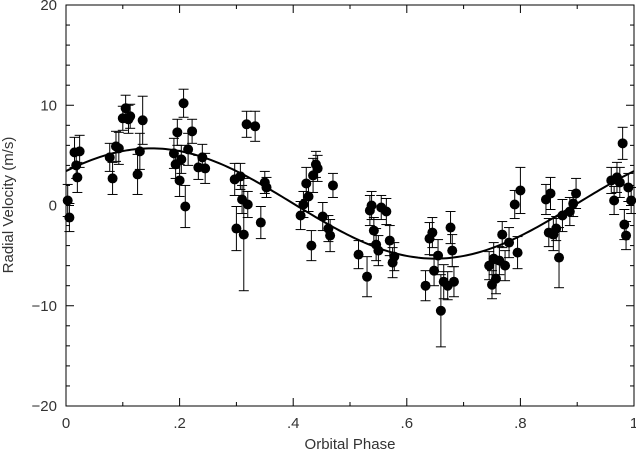  Describe the element at coordinates (53, 206) in the screenshot. I see `y-tick-label: 0` at that location.